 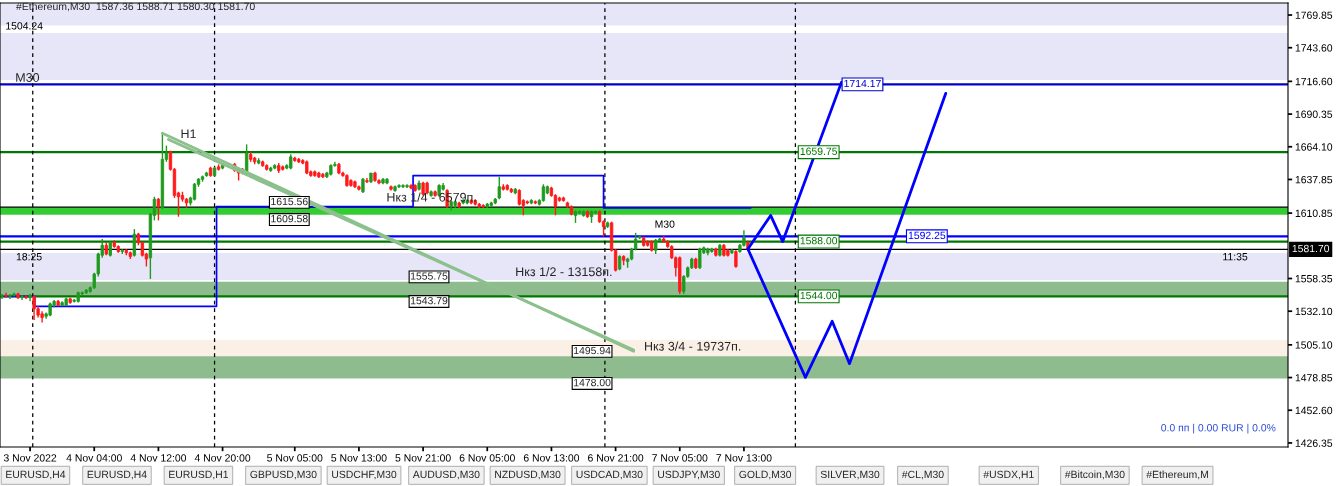 I want to click on y-tick-label: 1558.35, so click(x=1314, y=279).